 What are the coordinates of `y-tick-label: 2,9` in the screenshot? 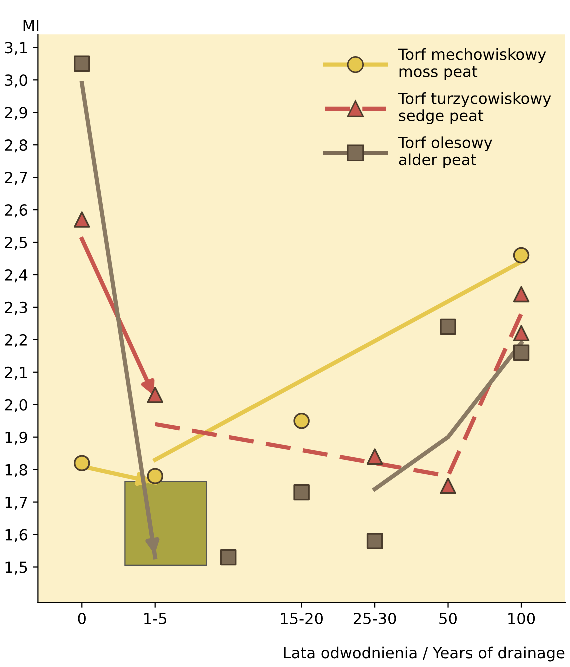 It's located at (16, 113).